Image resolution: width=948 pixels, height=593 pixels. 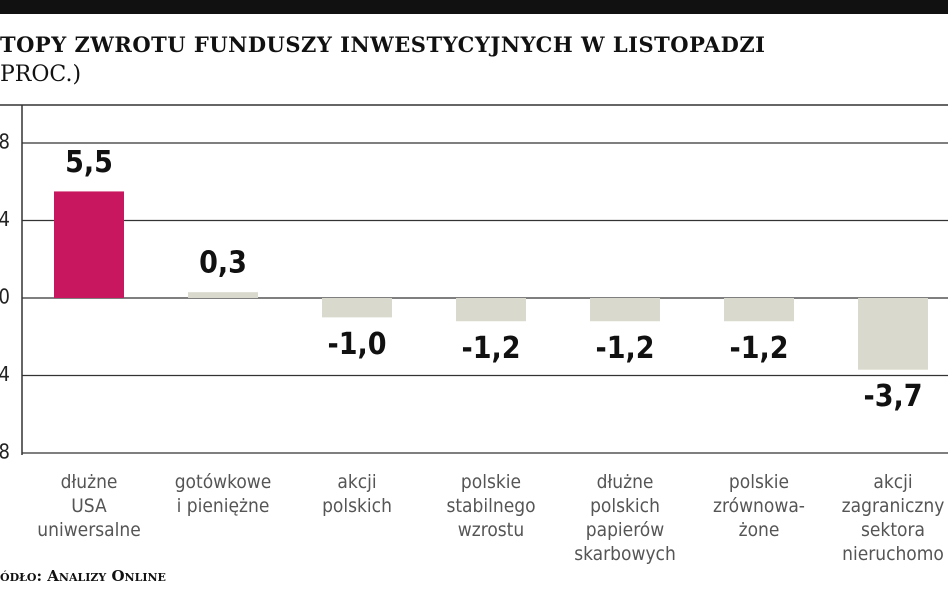 What do you see at coordinates (892, 396) in the screenshot?
I see `value-label: -3,7` at bounding box center [892, 396].